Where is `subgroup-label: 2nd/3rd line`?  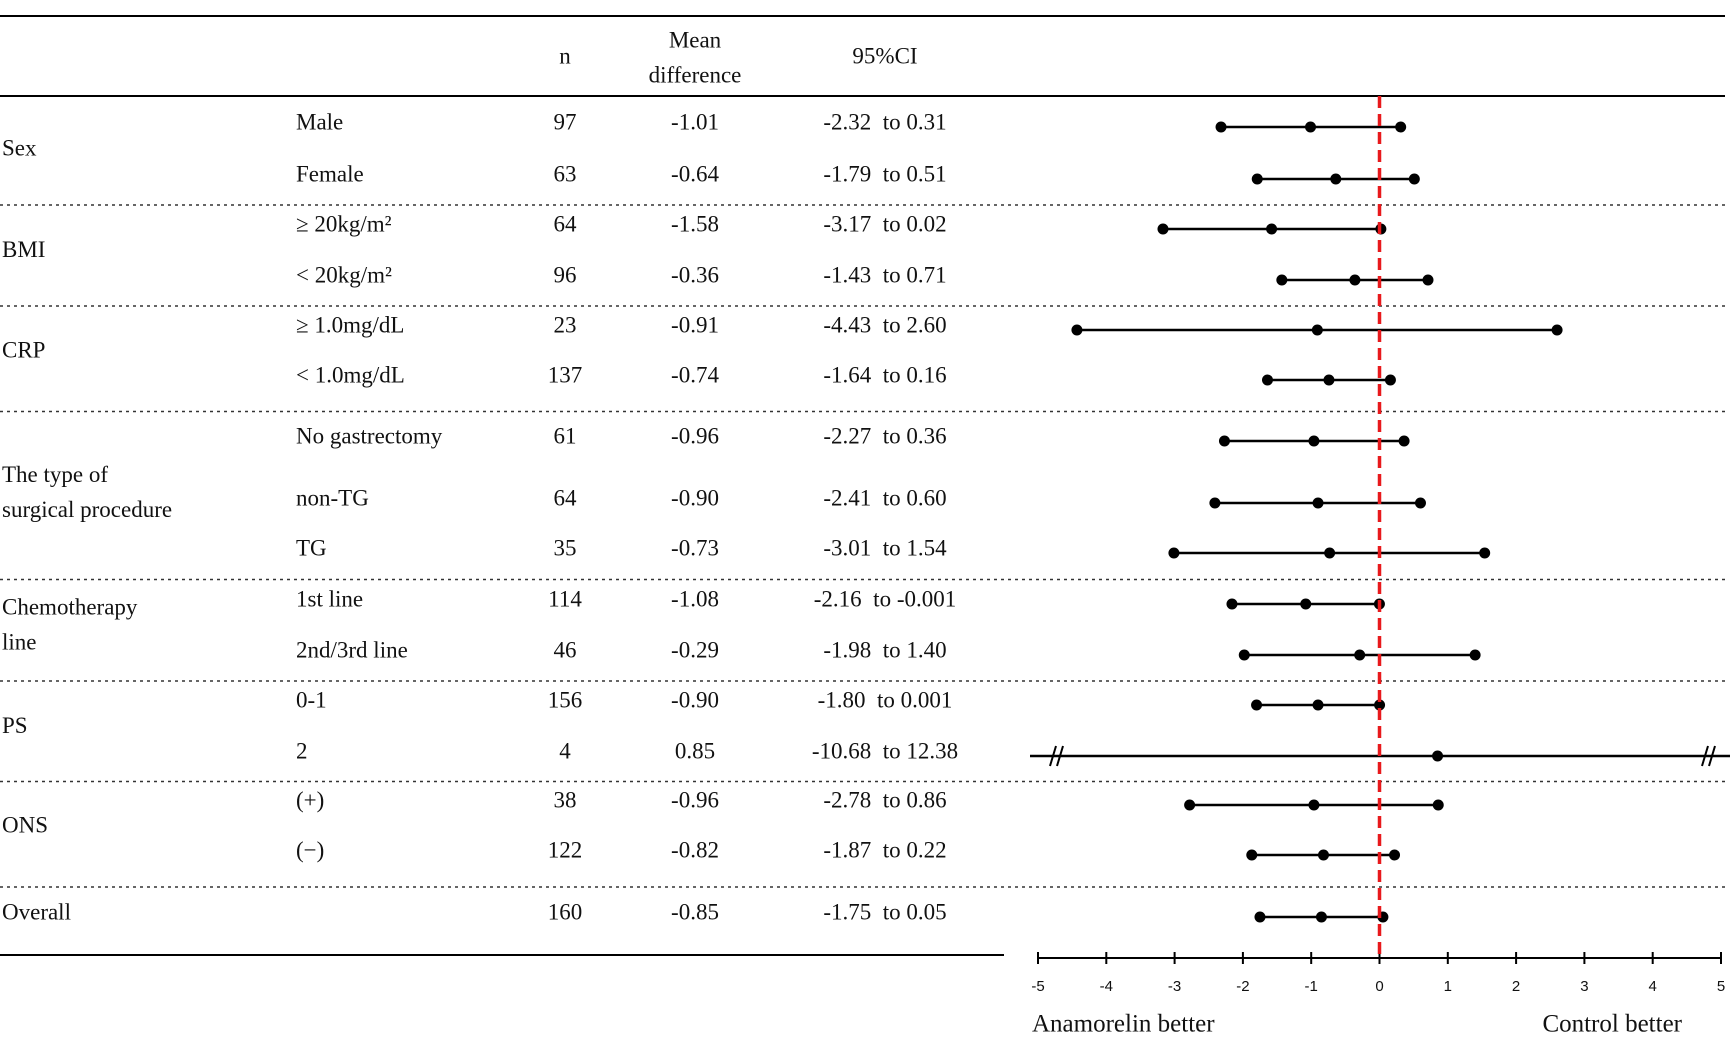
subgroup-label: 2nd/3rd line is located at coordinates (352, 649).